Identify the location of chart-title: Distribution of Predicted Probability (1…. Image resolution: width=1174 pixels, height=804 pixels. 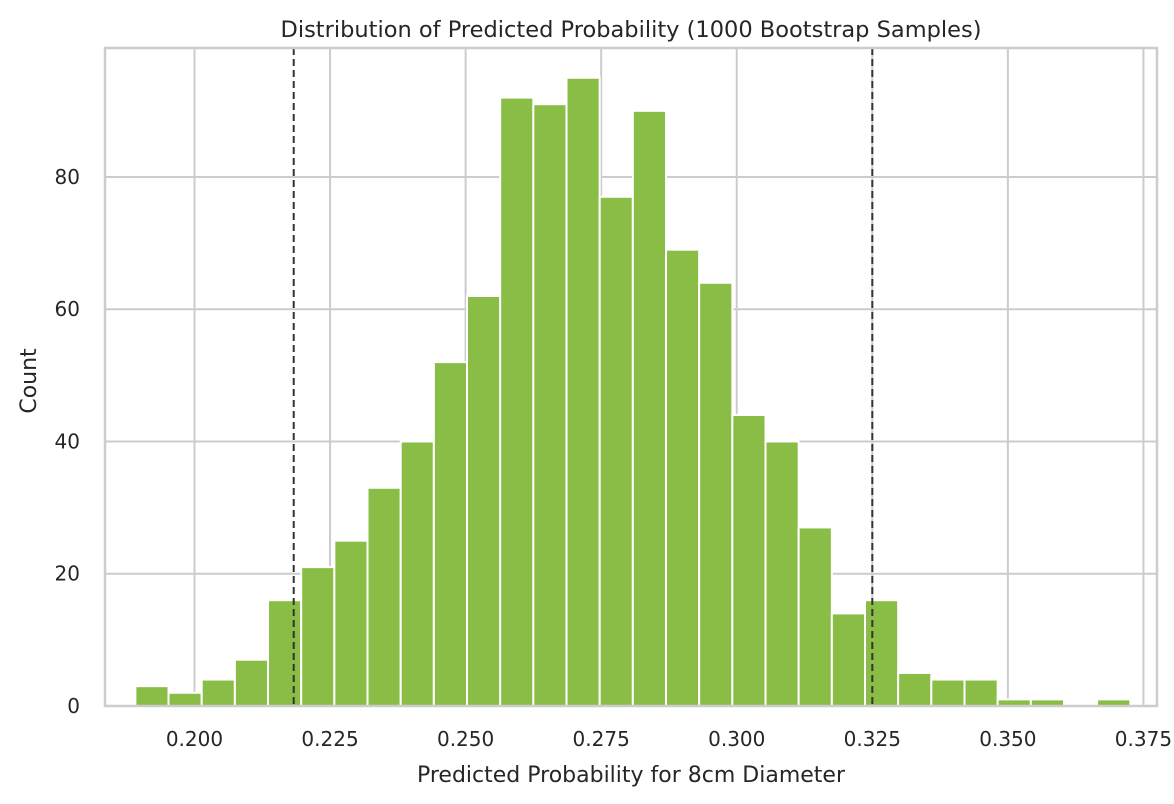
(631, 30).